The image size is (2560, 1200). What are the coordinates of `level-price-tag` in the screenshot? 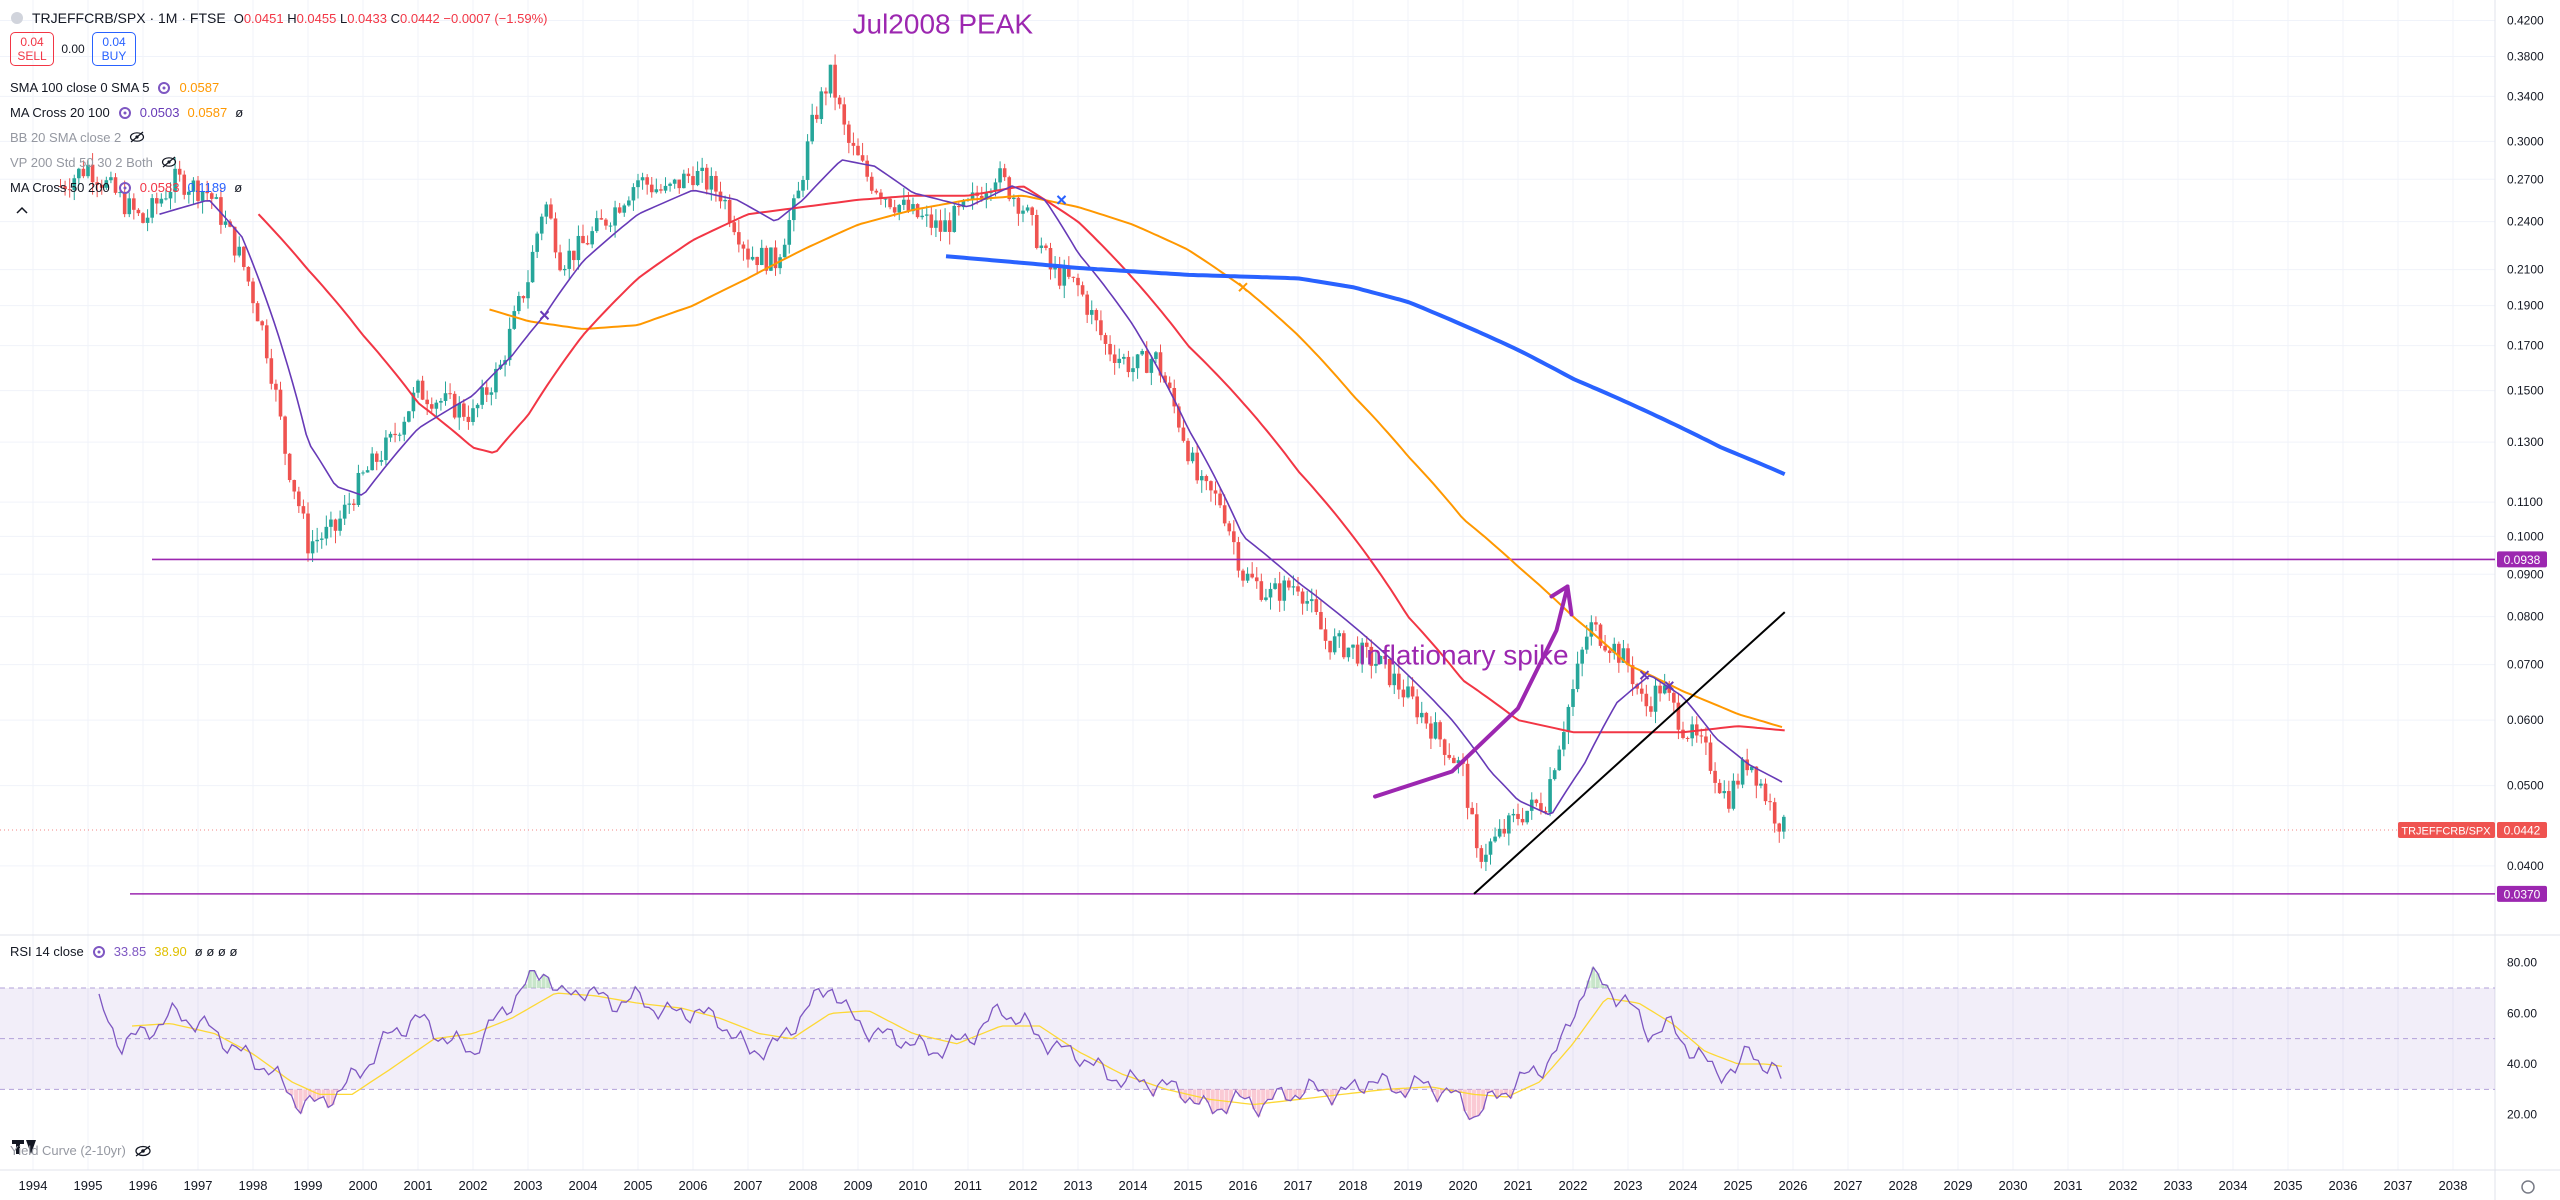 It's located at (2522, 893).